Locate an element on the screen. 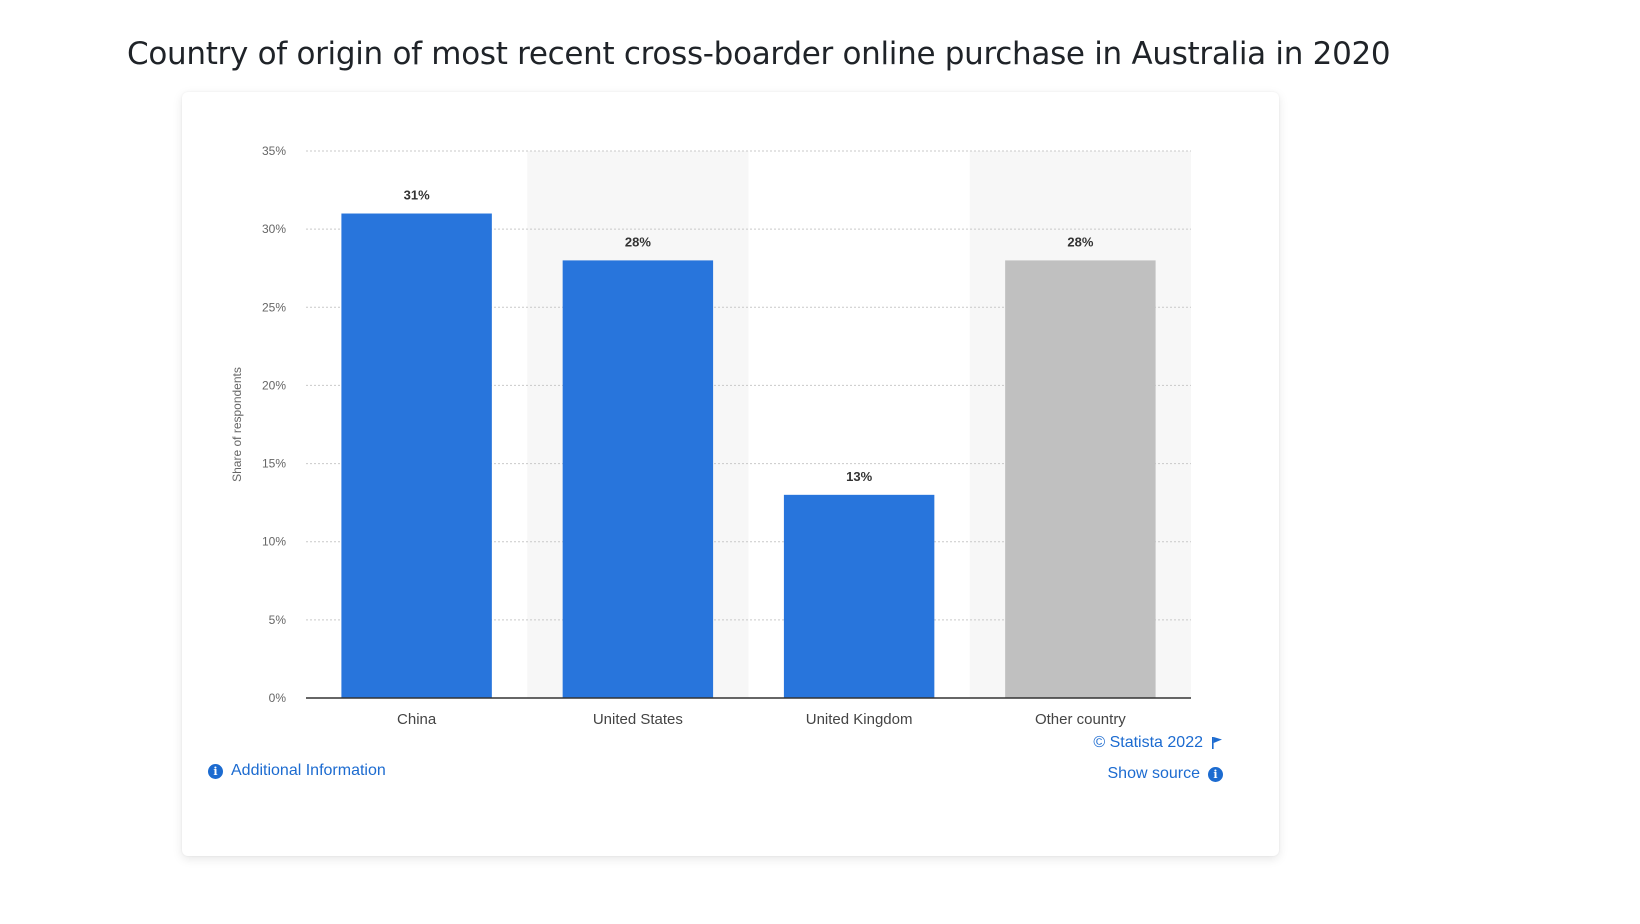  y-tick-label: 25% is located at coordinates (274, 307).